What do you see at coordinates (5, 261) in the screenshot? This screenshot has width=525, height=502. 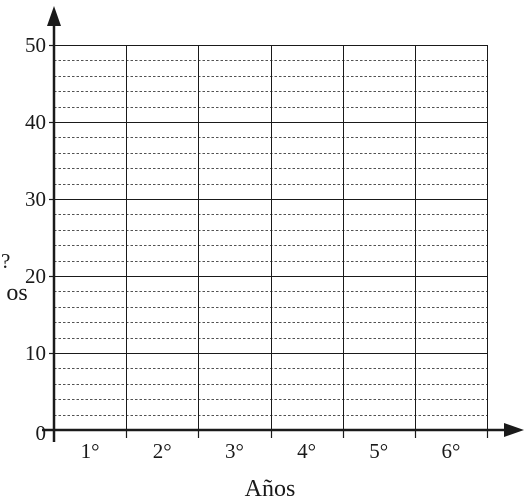 I see `y-axis-label-fragment: ?` at bounding box center [5, 261].